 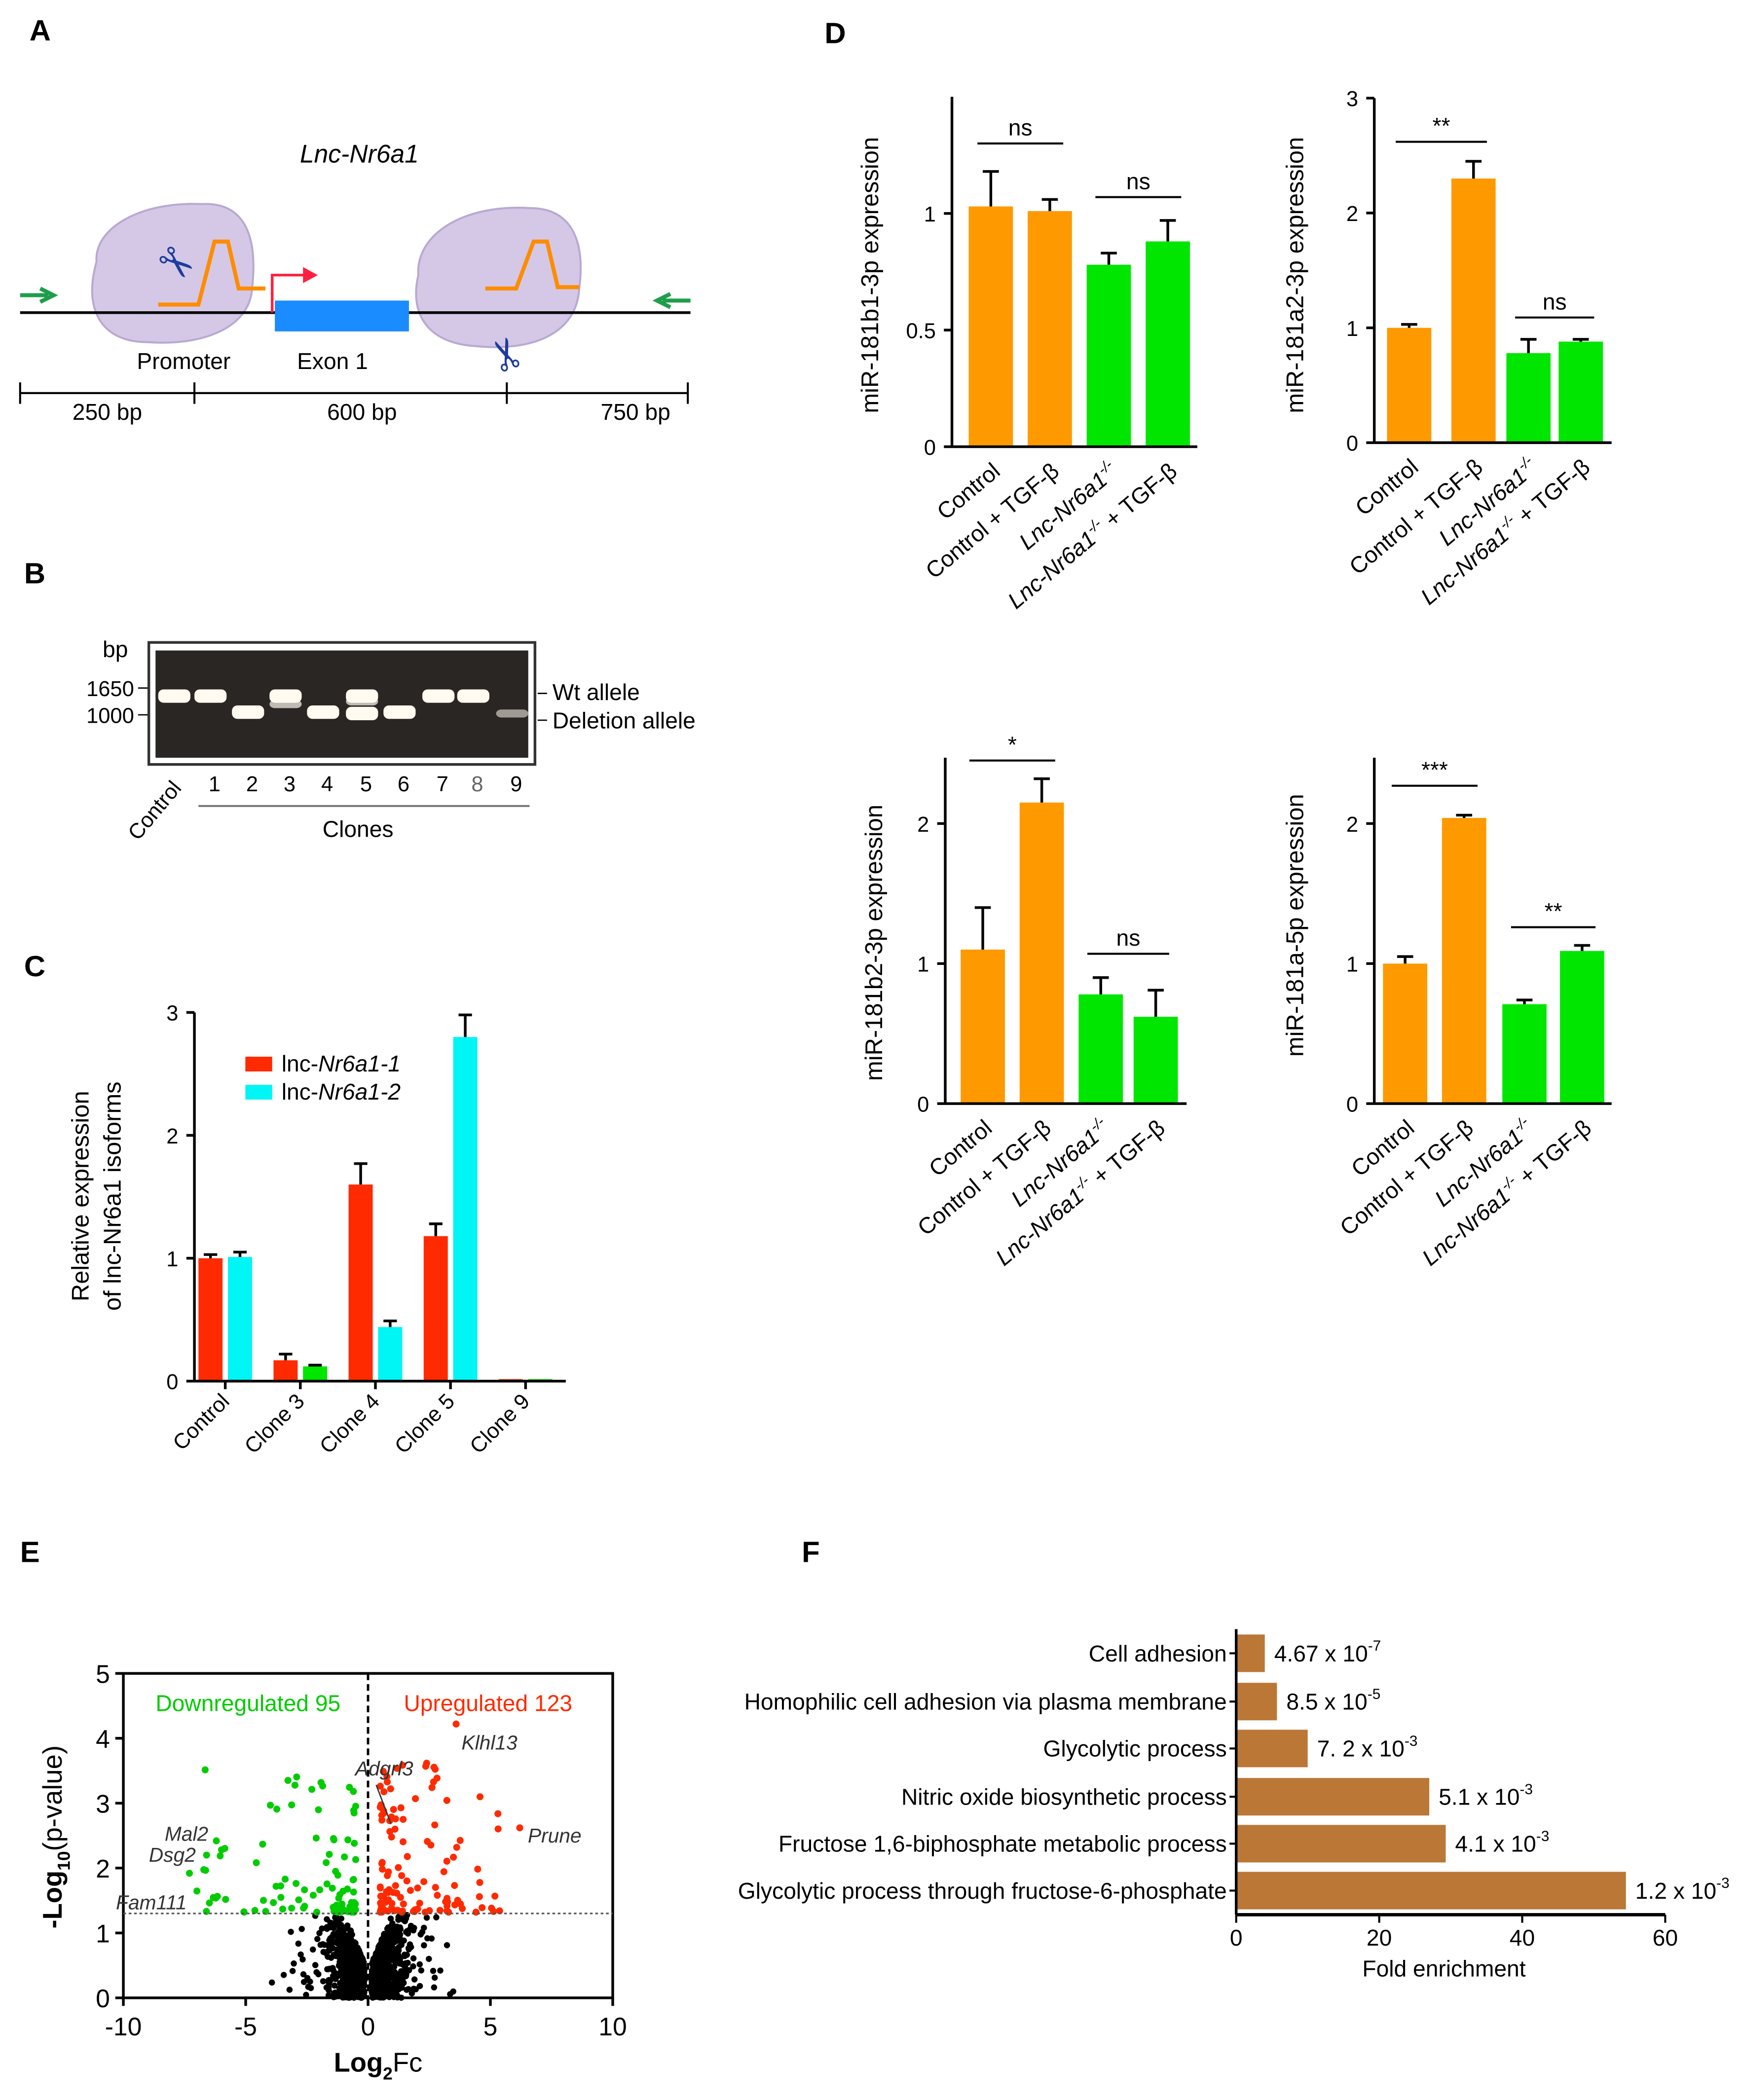 What do you see at coordinates (41, 30) in the screenshot?
I see `panel-label-a: A` at bounding box center [41, 30].